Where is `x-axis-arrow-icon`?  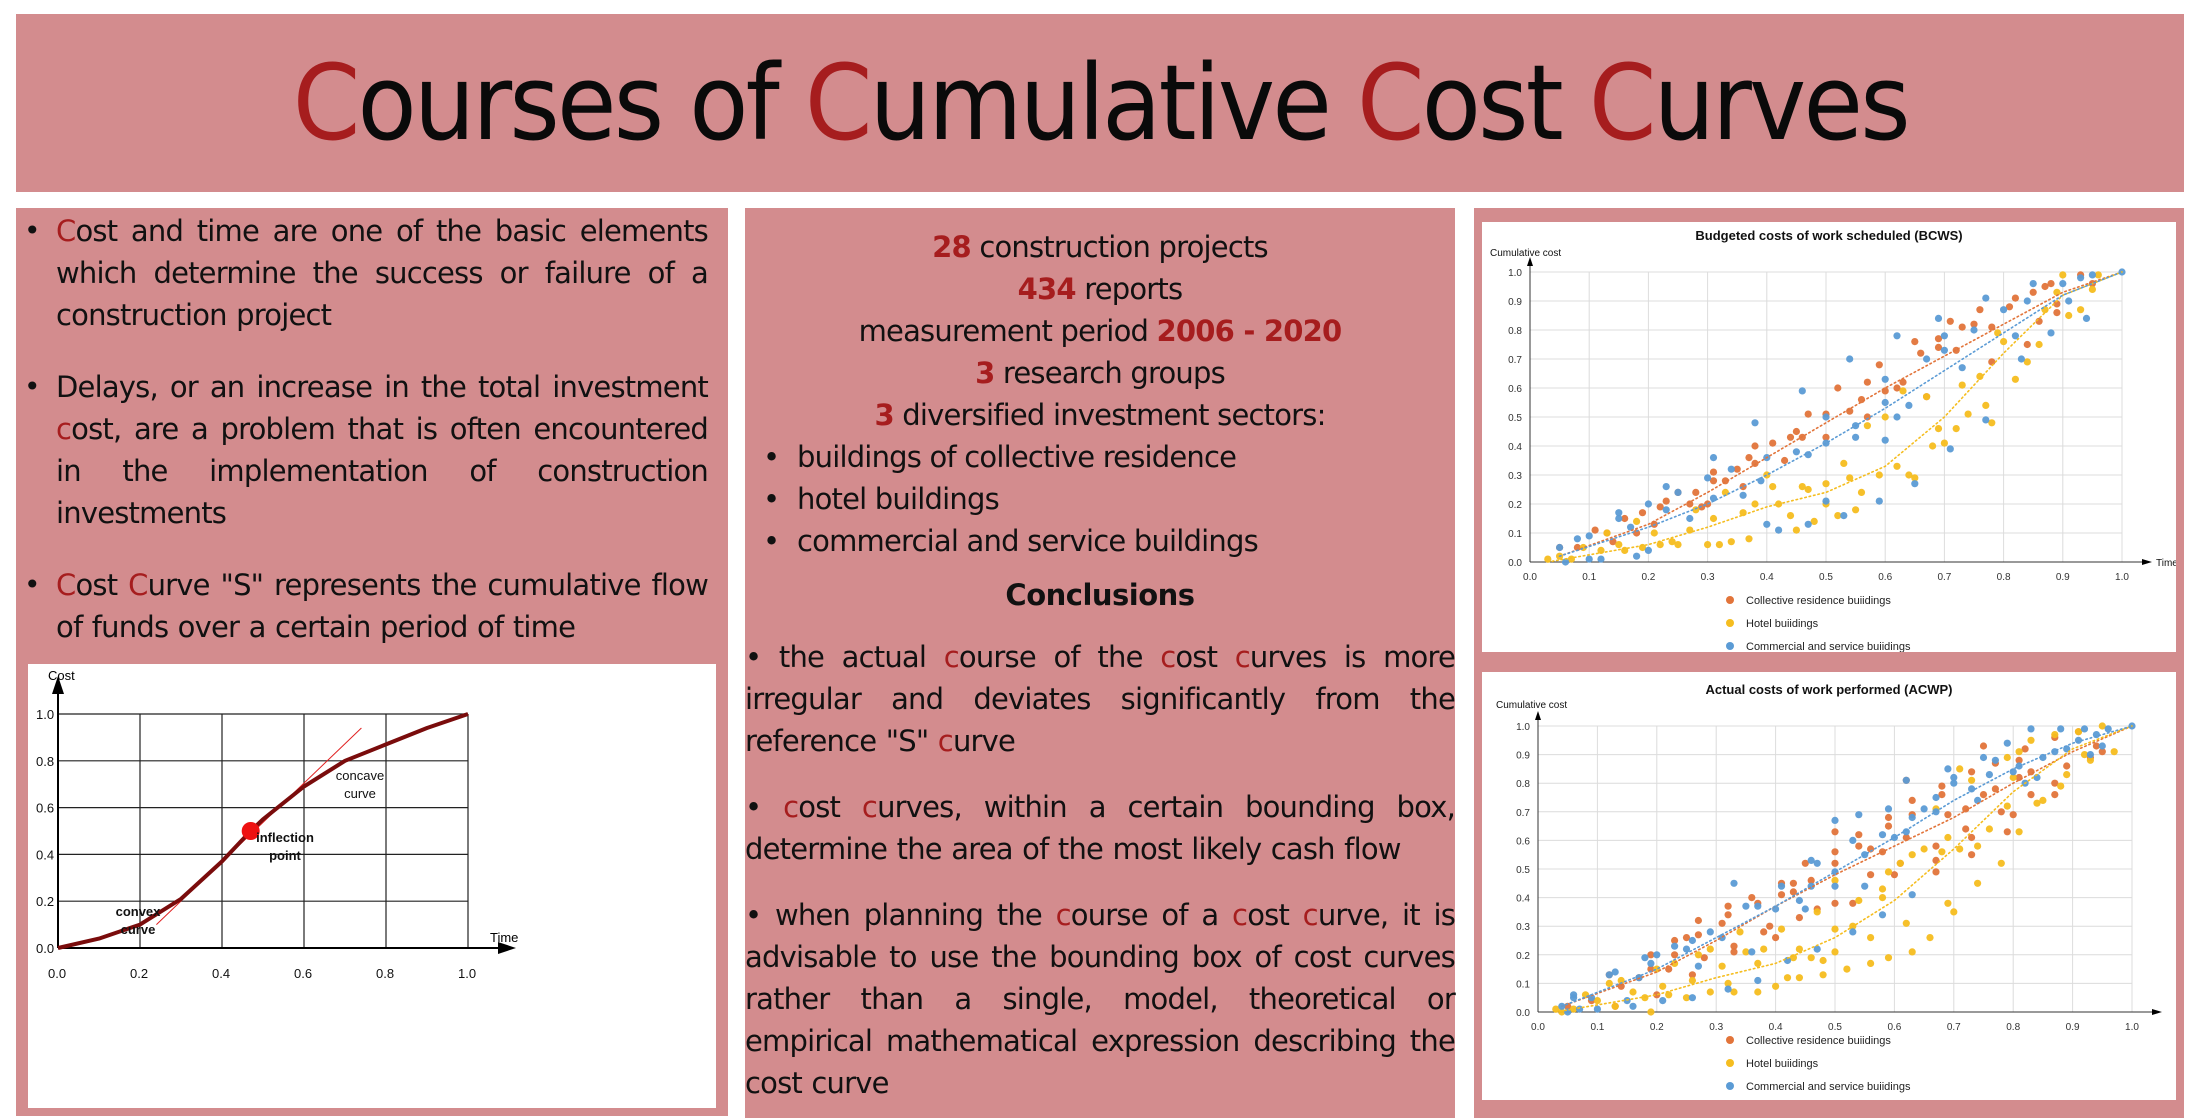
x-axis-arrow-icon is located at coordinates (2157, 1012).